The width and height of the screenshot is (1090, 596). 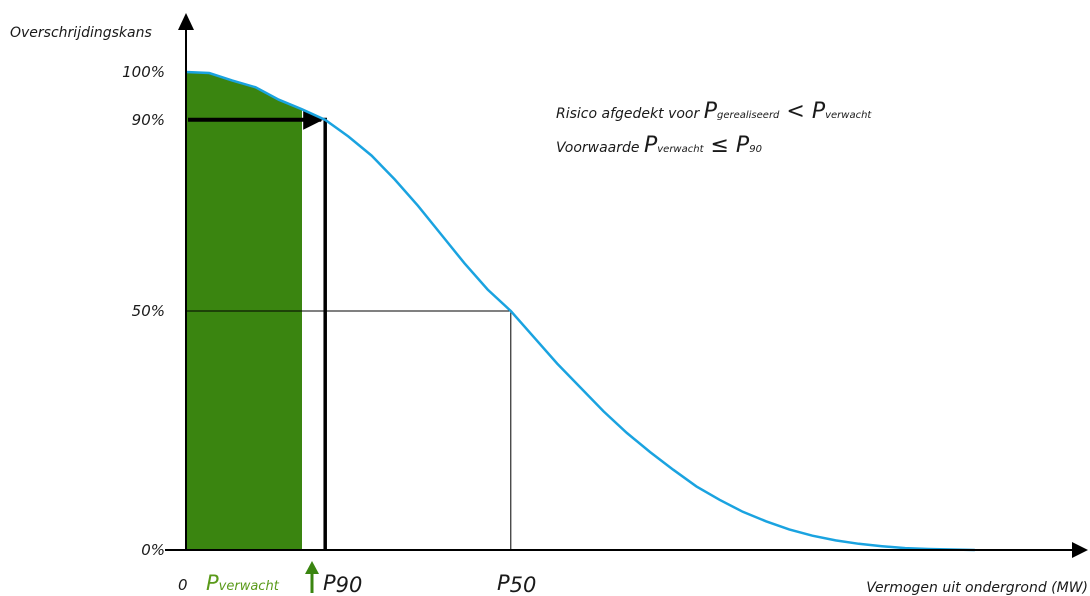 What do you see at coordinates (81, 33) in the screenshot?
I see `y-axis-title: Overschrijdingskans` at bounding box center [81, 33].